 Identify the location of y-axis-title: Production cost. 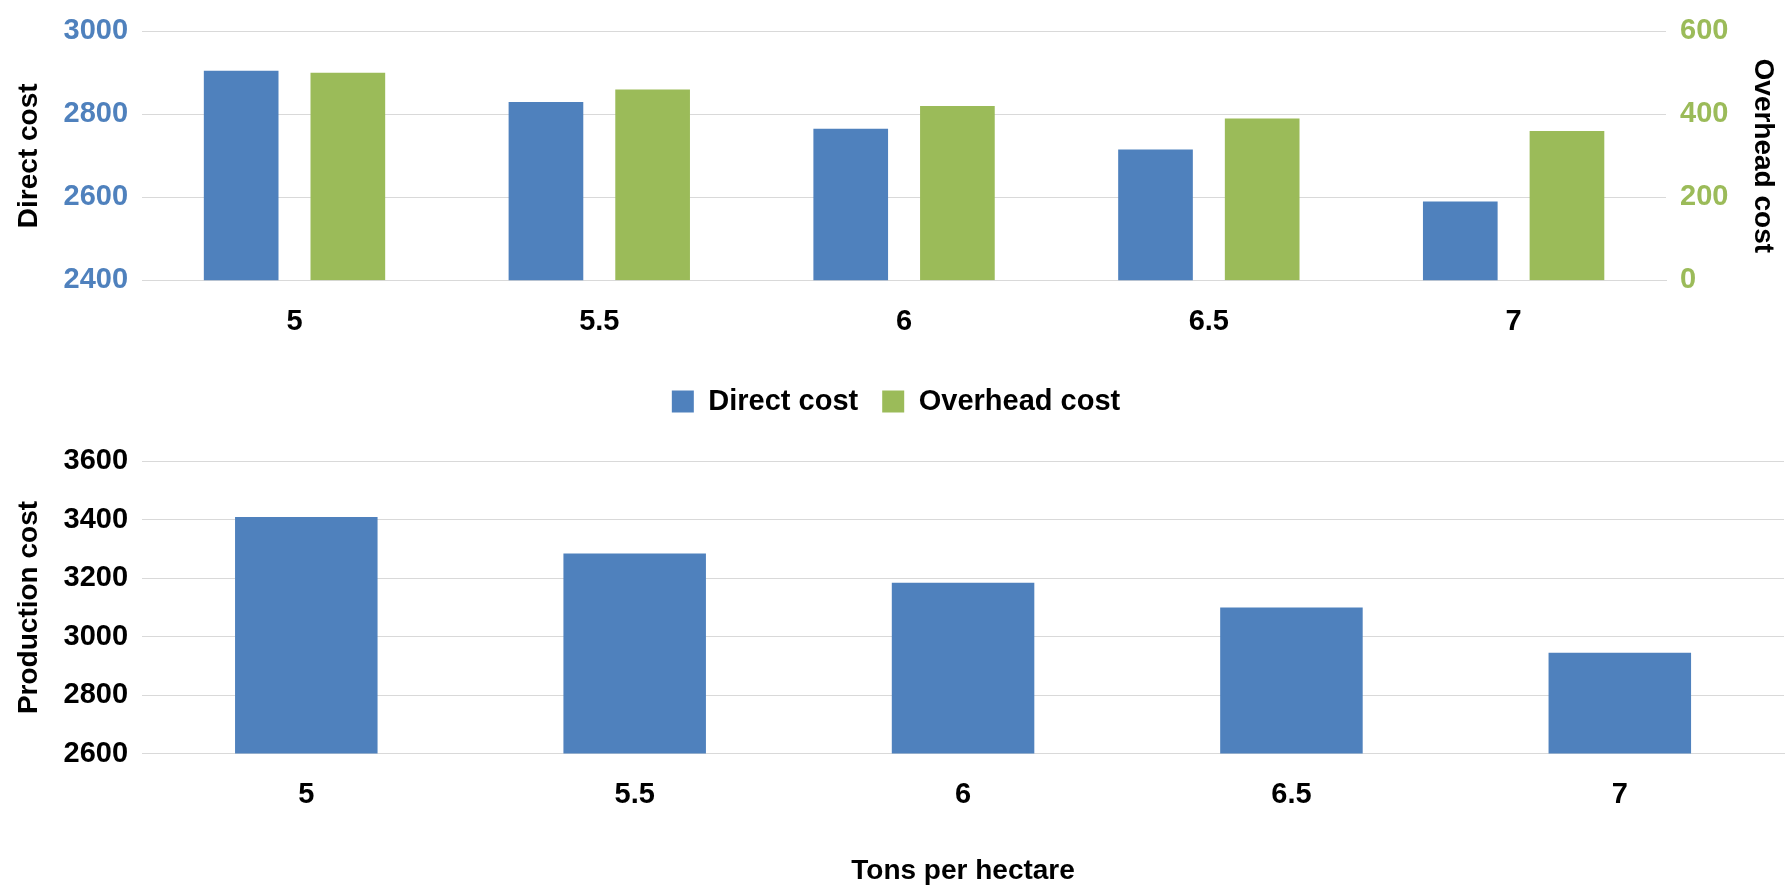
(27, 607).